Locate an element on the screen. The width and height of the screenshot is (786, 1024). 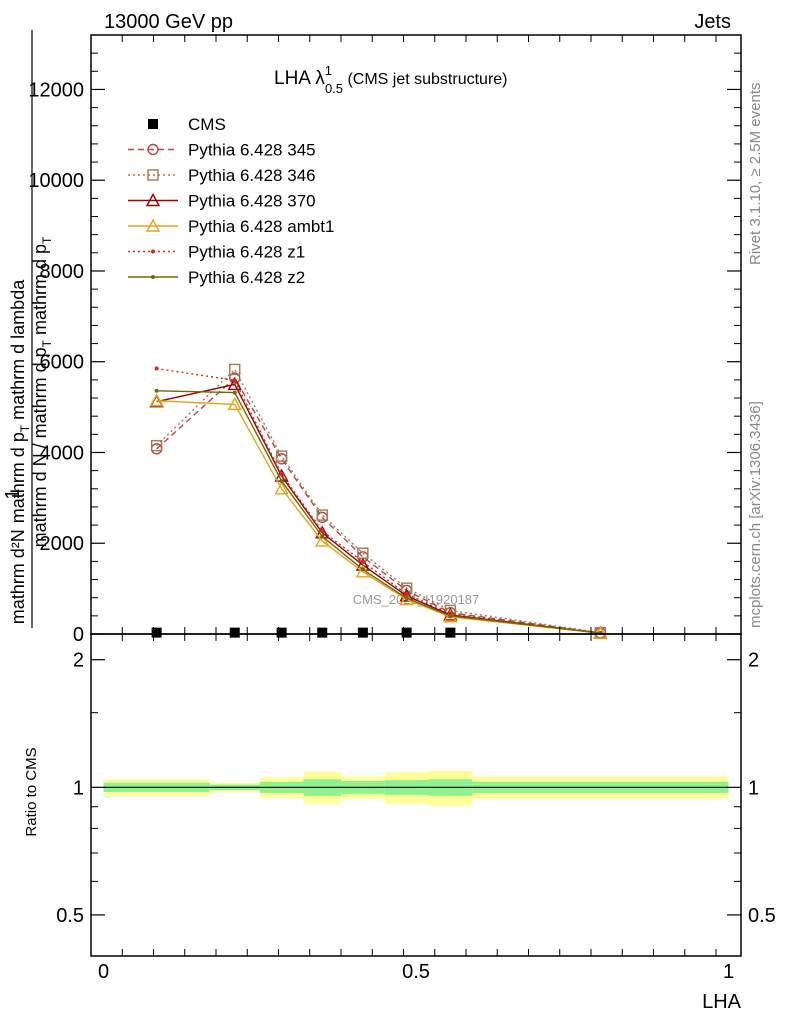
plot-title: LHA λ1 0.5 (CMS jet substructure) is located at coordinates (391, 79).